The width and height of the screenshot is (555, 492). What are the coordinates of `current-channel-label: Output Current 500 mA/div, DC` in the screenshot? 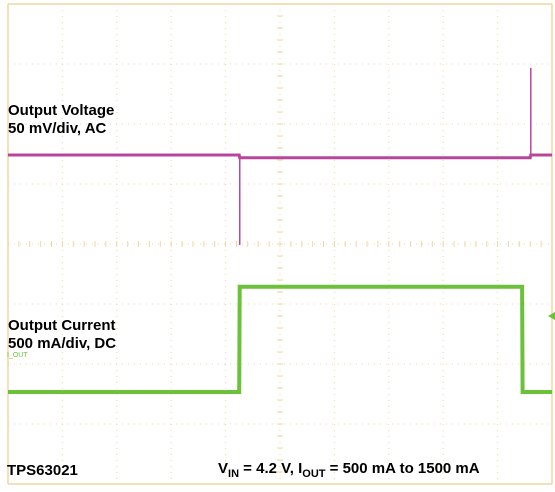 It's located at (62, 335).